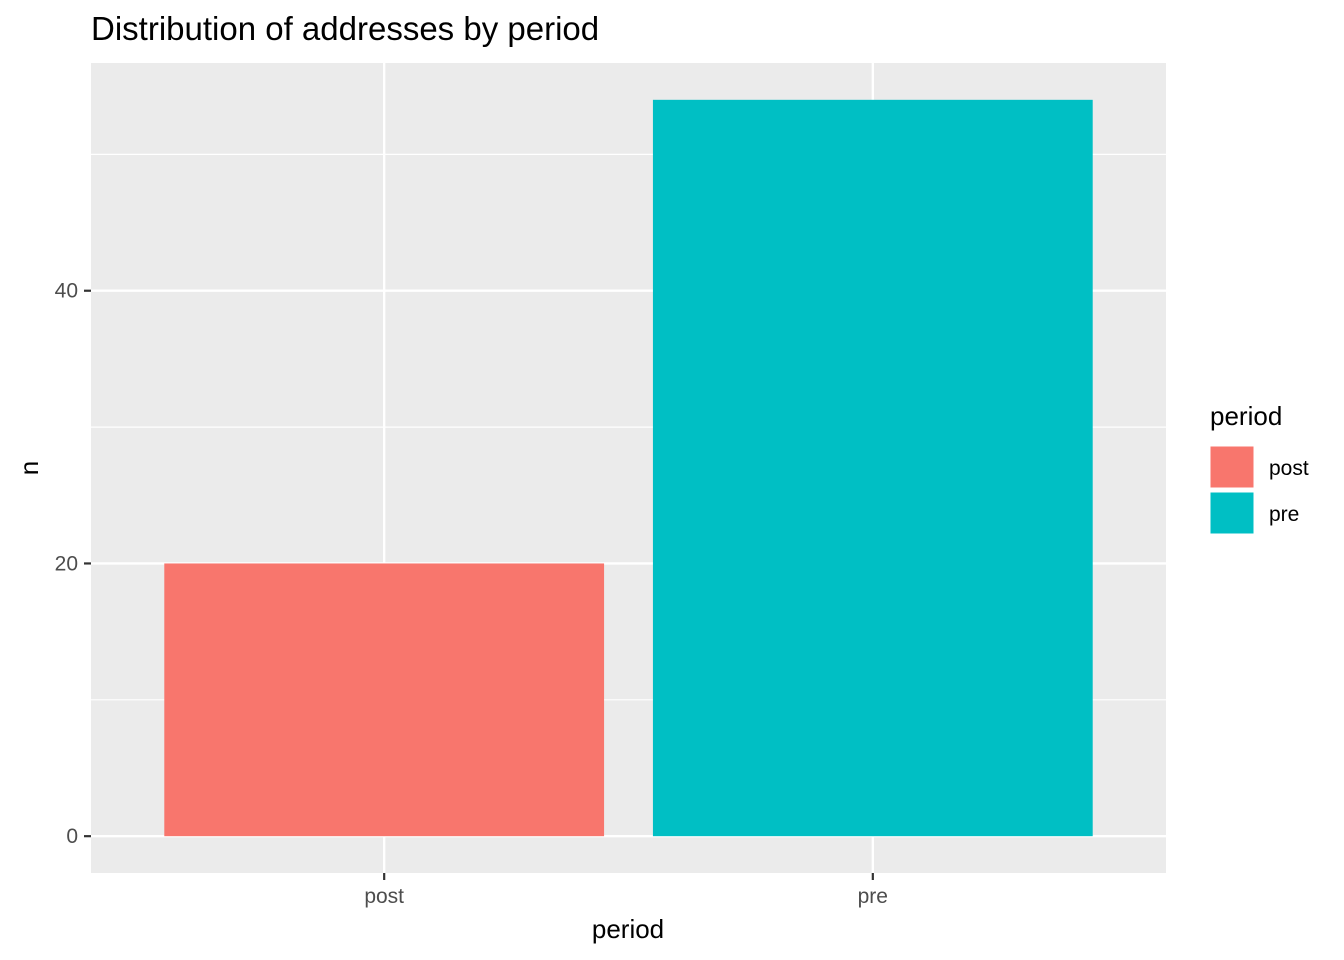  What do you see at coordinates (873, 896) in the screenshot?
I see `x-tick-label-pre: pre` at bounding box center [873, 896].